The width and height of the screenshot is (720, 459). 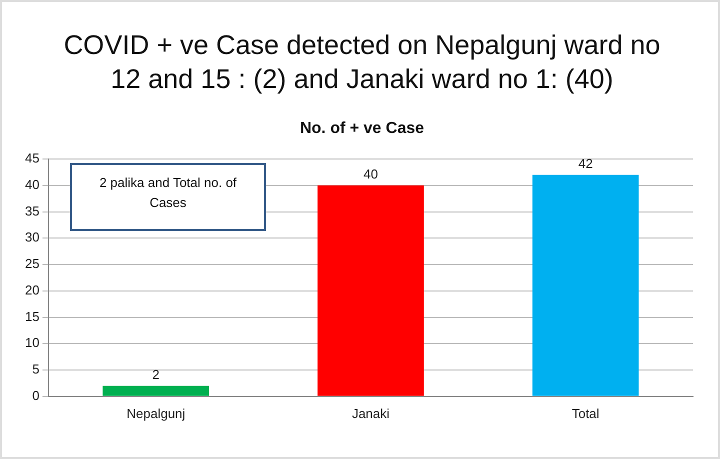 I want to click on y-tick-label: 5, so click(x=36, y=369).